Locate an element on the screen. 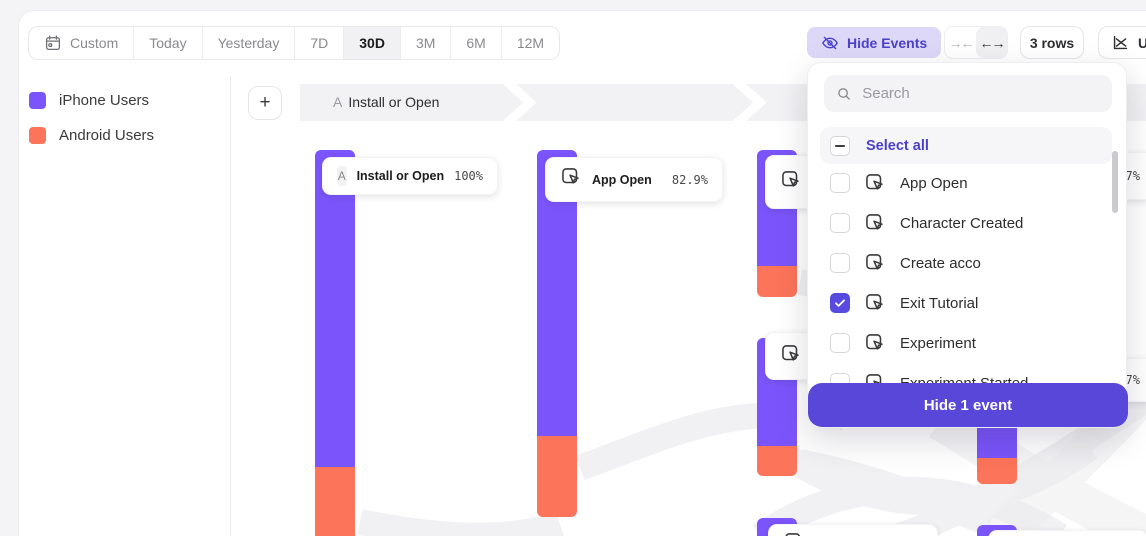 The height and width of the screenshot is (536, 1146). chart-type-button: U is located at coordinates (1122, 42).